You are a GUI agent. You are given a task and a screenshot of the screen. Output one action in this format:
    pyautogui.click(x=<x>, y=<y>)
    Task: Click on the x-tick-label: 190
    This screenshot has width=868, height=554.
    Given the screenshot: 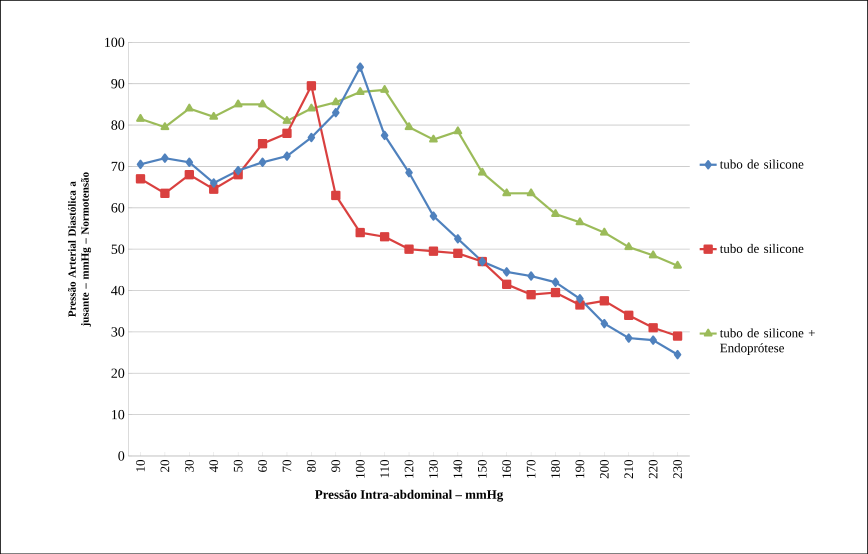 What is the action you would take?
    pyautogui.click(x=580, y=469)
    